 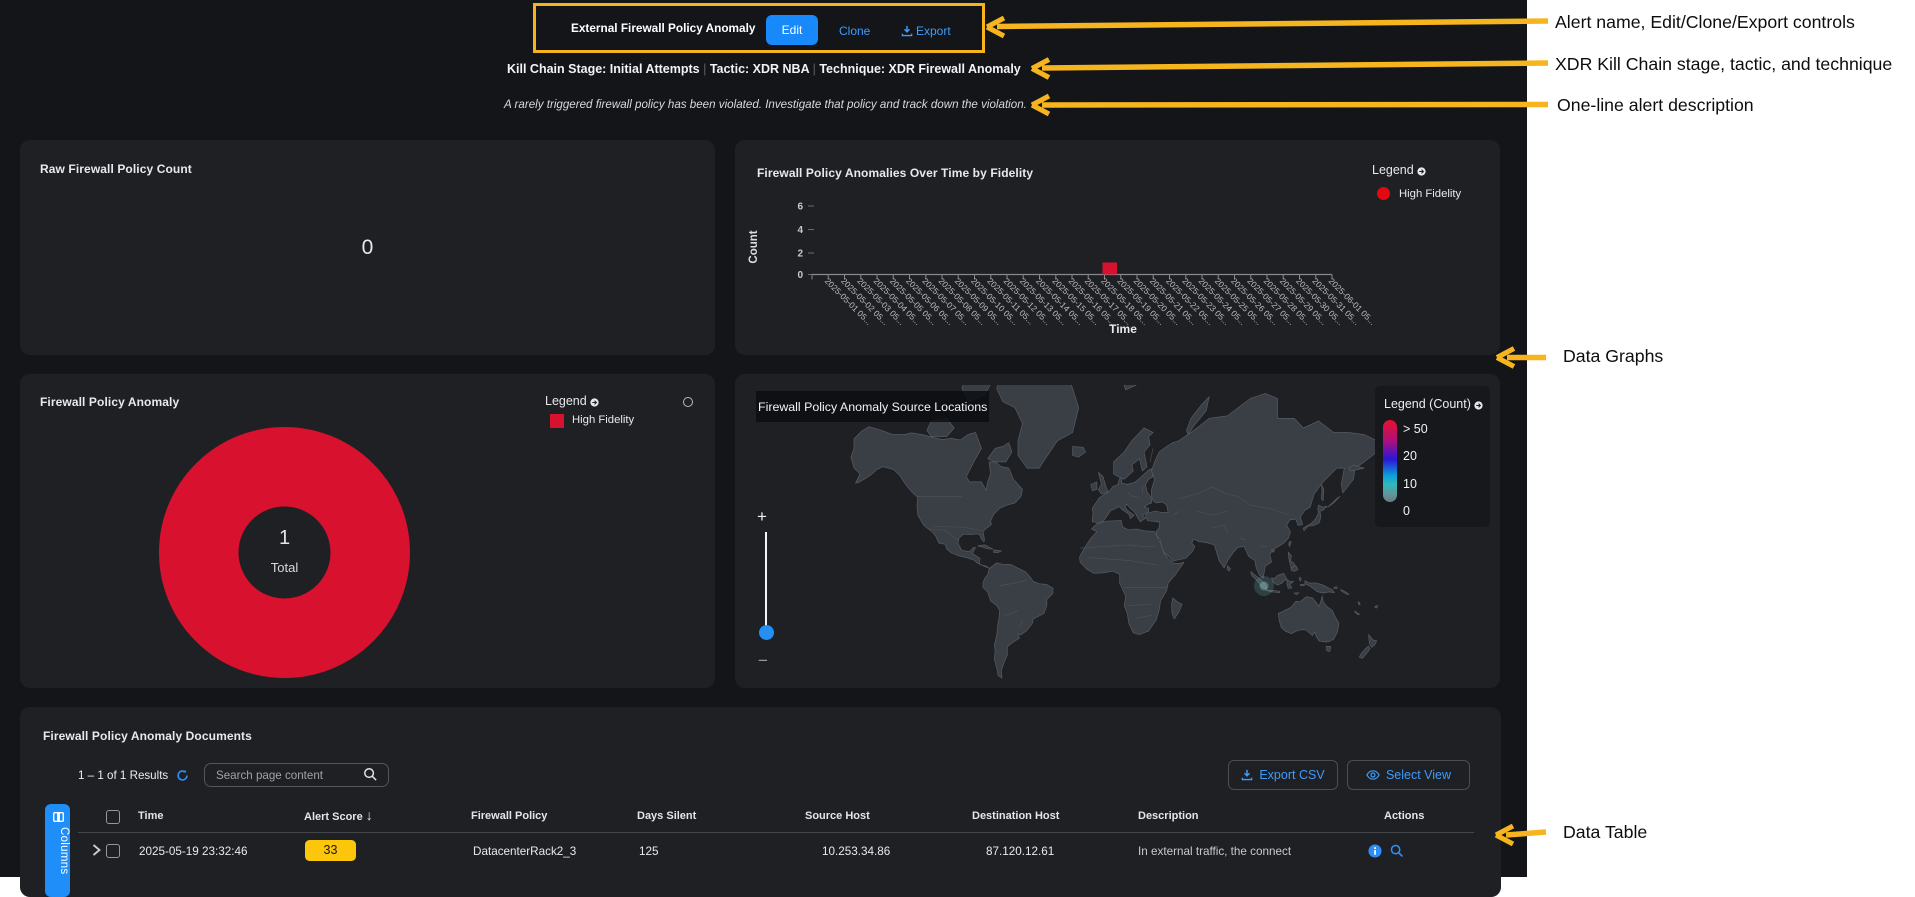 What do you see at coordinates (800, 207) in the screenshot?
I see `svg-text: 6` at bounding box center [800, 207].